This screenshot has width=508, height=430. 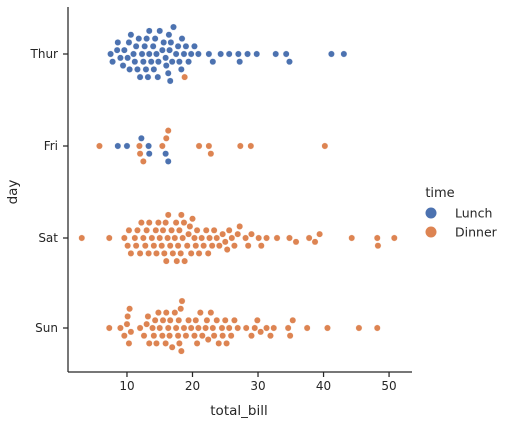 I want to click on x-tick-label: 10, so click(x=126, y=386).